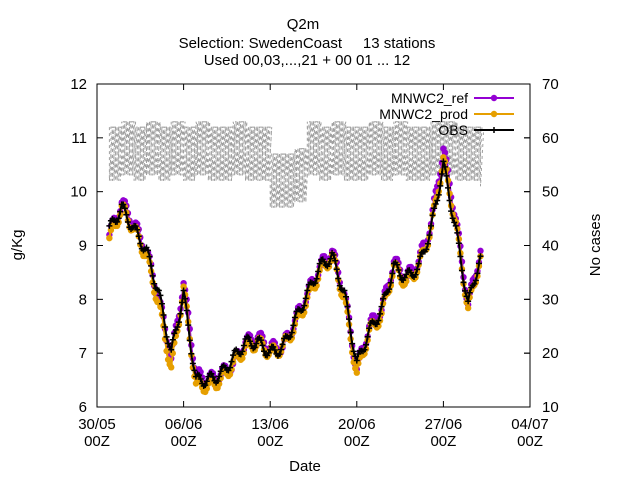 This screenshot has width=640, height=480. I want to click on legend-label: MNWC2_prod, so click(423, 114).